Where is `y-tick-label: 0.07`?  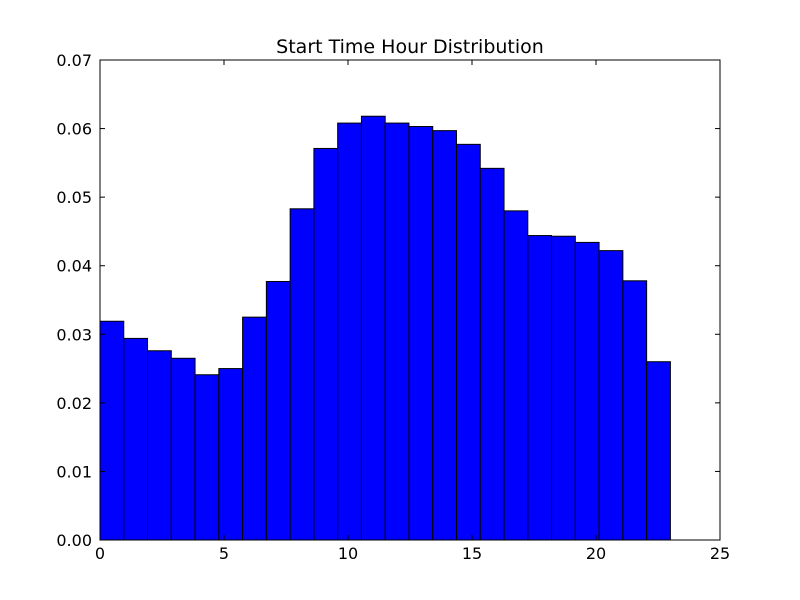
y-tick-label: 0.07 is located at coordinates (74, 60).